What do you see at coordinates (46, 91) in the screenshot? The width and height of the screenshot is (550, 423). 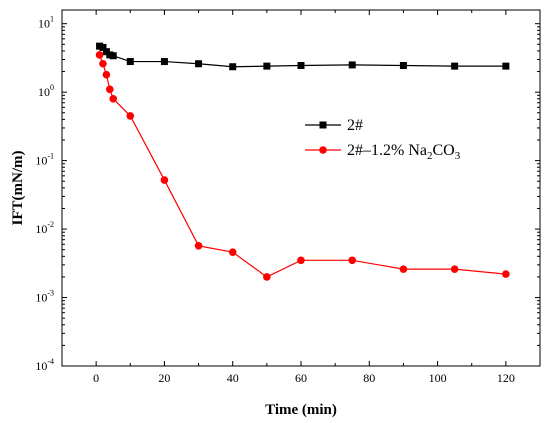 I see `y-tick-label: 10⁰` at bounding box center [46, 91].